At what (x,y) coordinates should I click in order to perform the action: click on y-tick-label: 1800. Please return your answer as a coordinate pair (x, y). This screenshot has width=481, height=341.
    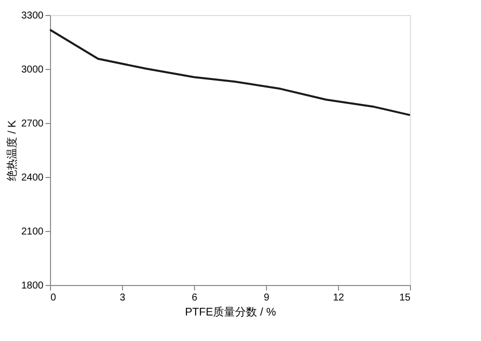
    Looking at the image, I should click on (32, 286).